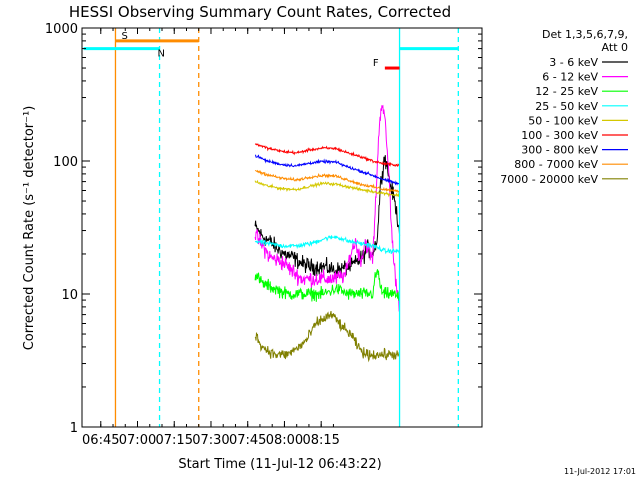  What do you see at coordinates (570, 77) in the screenshot?
I see `legend-entry-2: 6 - 12 keV` at bounding box center [570, 77].